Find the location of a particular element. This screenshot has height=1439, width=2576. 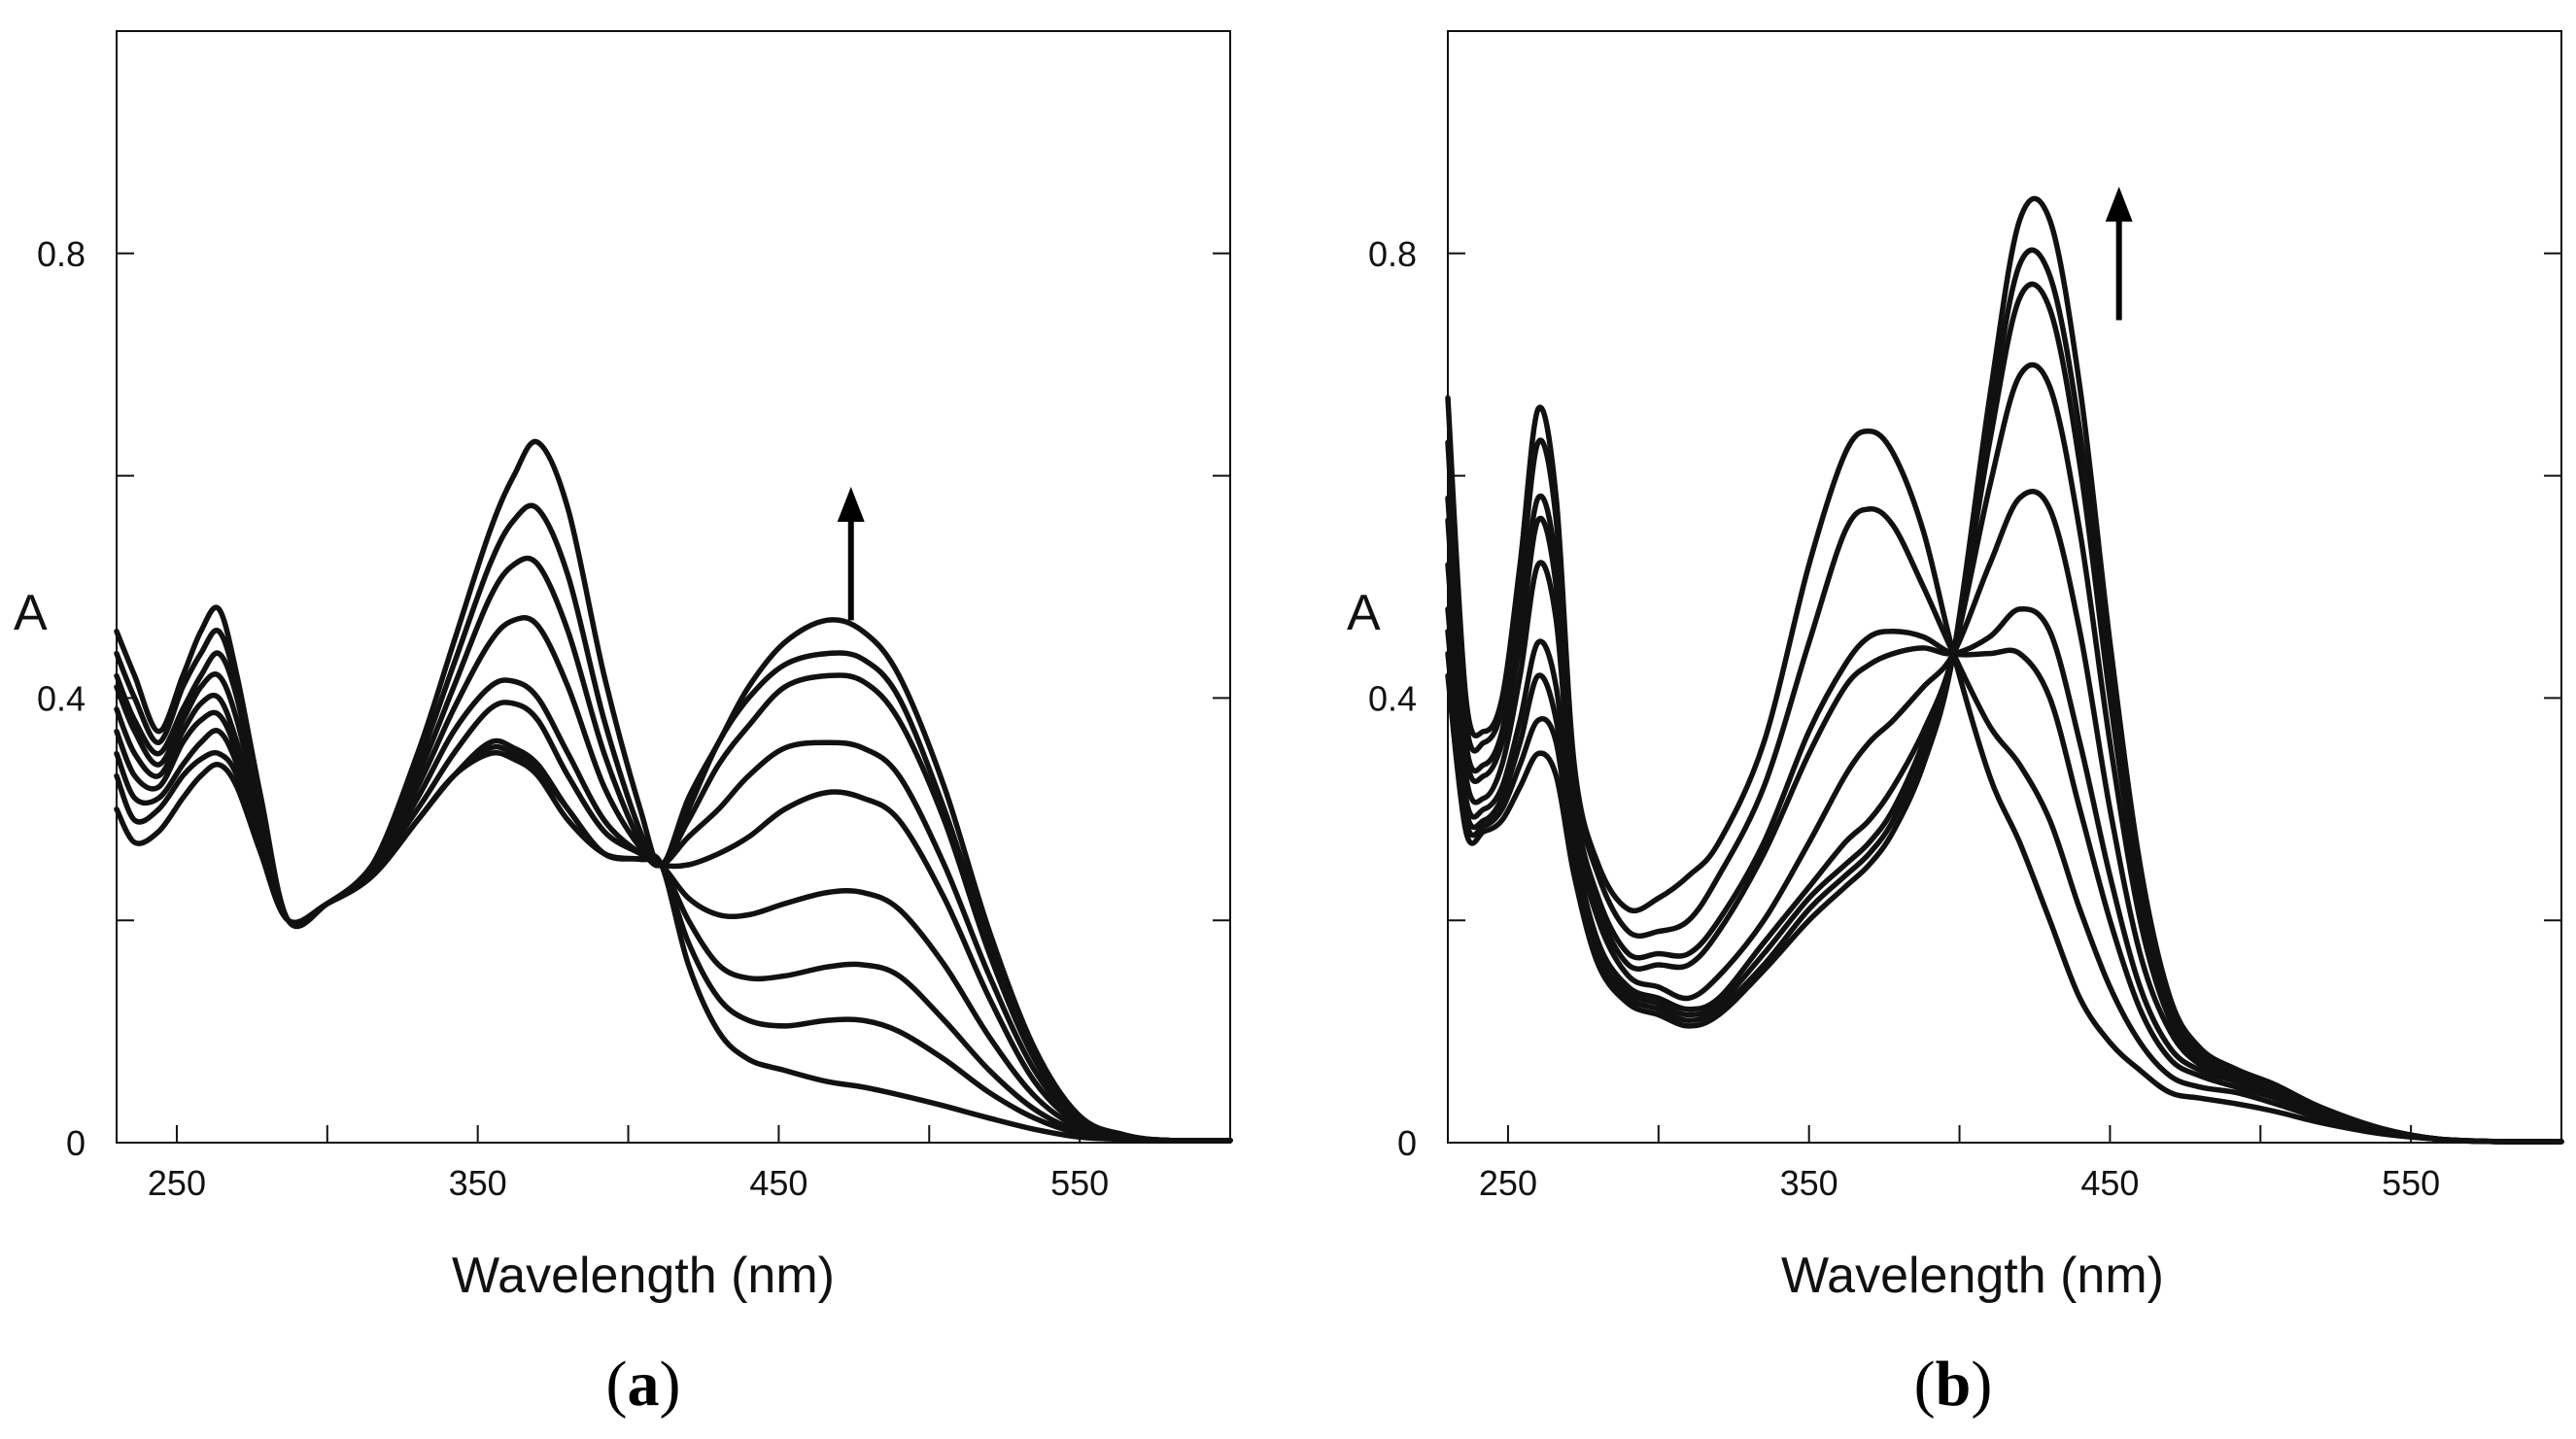

panel-b-xlabel: Wavelength (nm) is located at coordinates (1973, 1276).